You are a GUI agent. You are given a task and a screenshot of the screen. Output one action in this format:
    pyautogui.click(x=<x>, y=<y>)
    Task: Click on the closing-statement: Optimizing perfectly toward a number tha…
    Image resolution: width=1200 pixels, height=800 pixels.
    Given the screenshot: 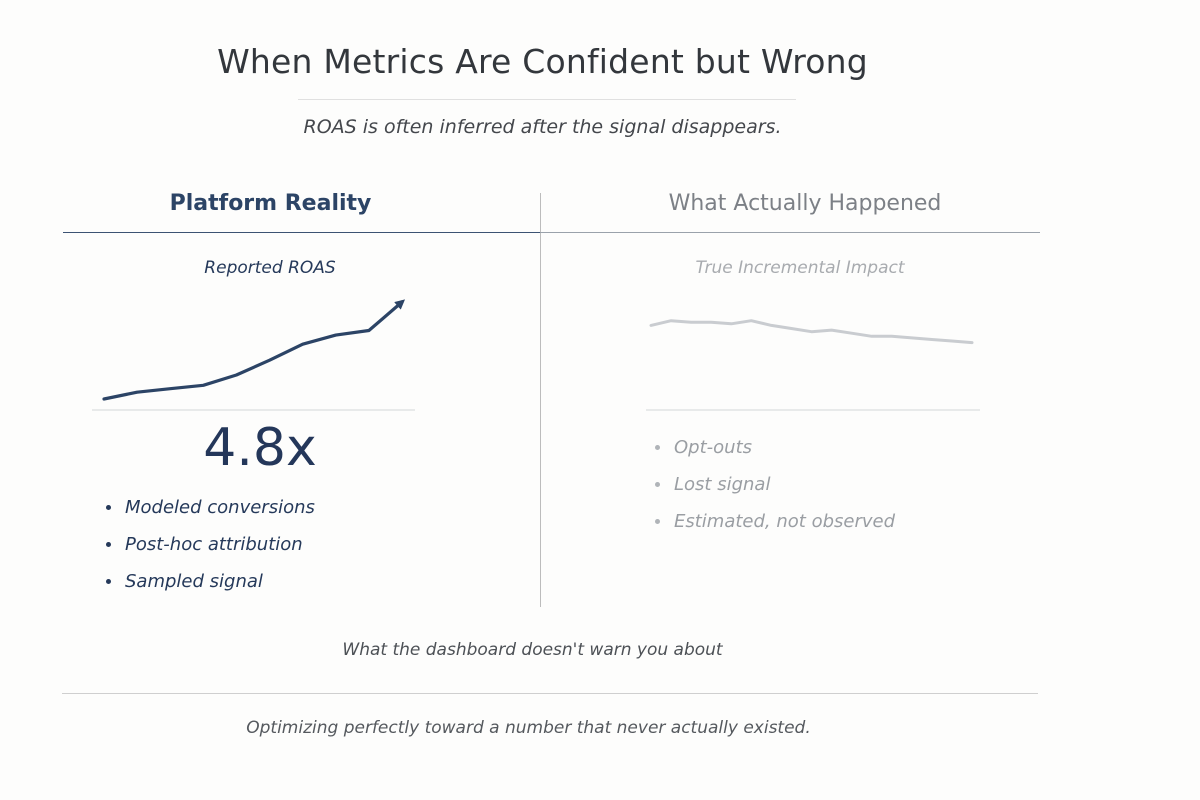 What is the action you would take?
    pyautogui.click(x=528, y=728)
    